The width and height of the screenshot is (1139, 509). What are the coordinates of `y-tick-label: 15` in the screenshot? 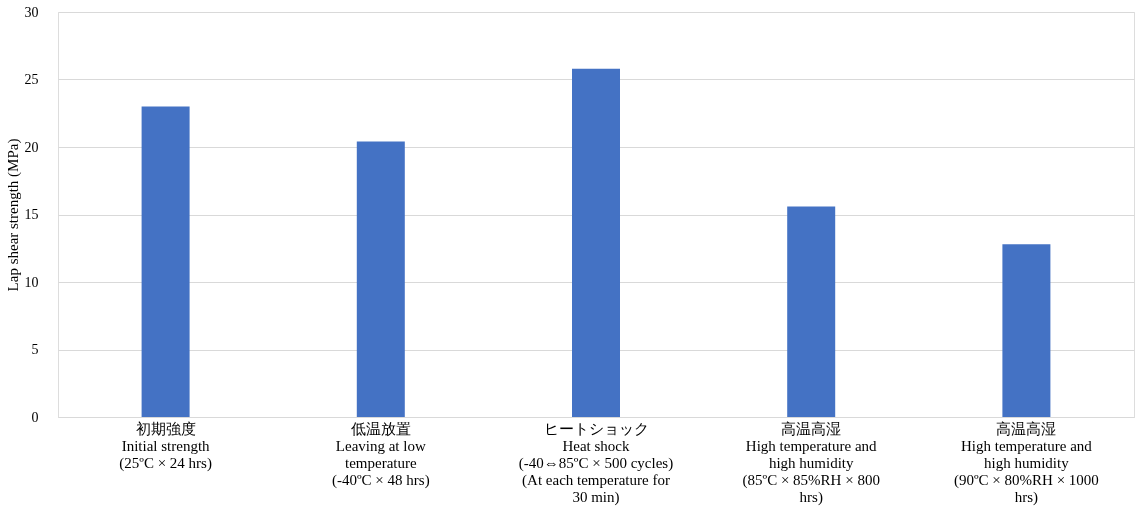 It's located at (31, 214).